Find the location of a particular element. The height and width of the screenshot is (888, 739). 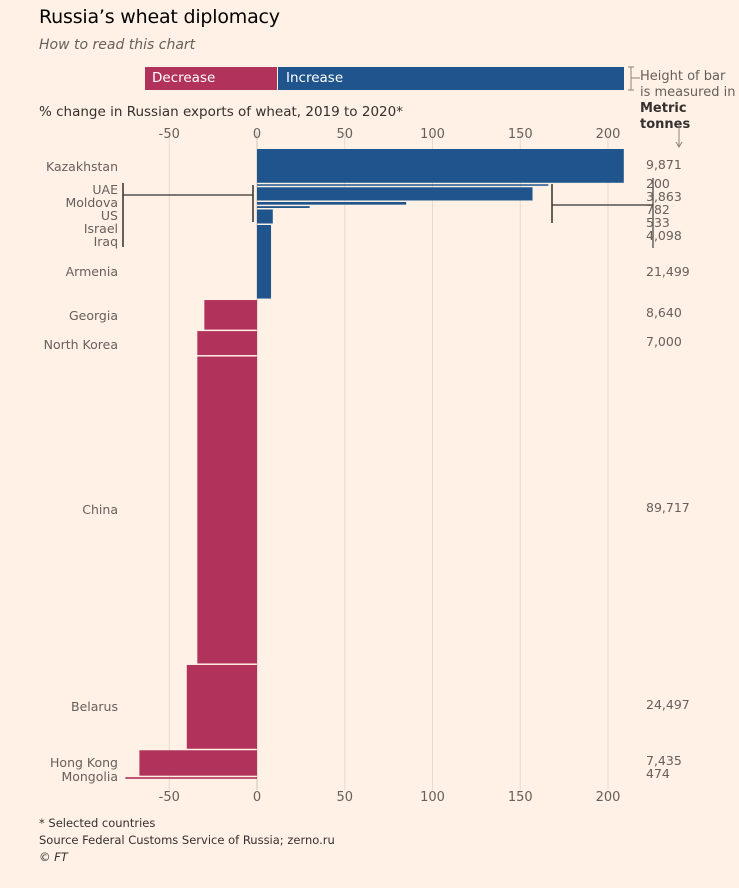

country-label-belarus: Belarus is located at coordinates (94, 706).